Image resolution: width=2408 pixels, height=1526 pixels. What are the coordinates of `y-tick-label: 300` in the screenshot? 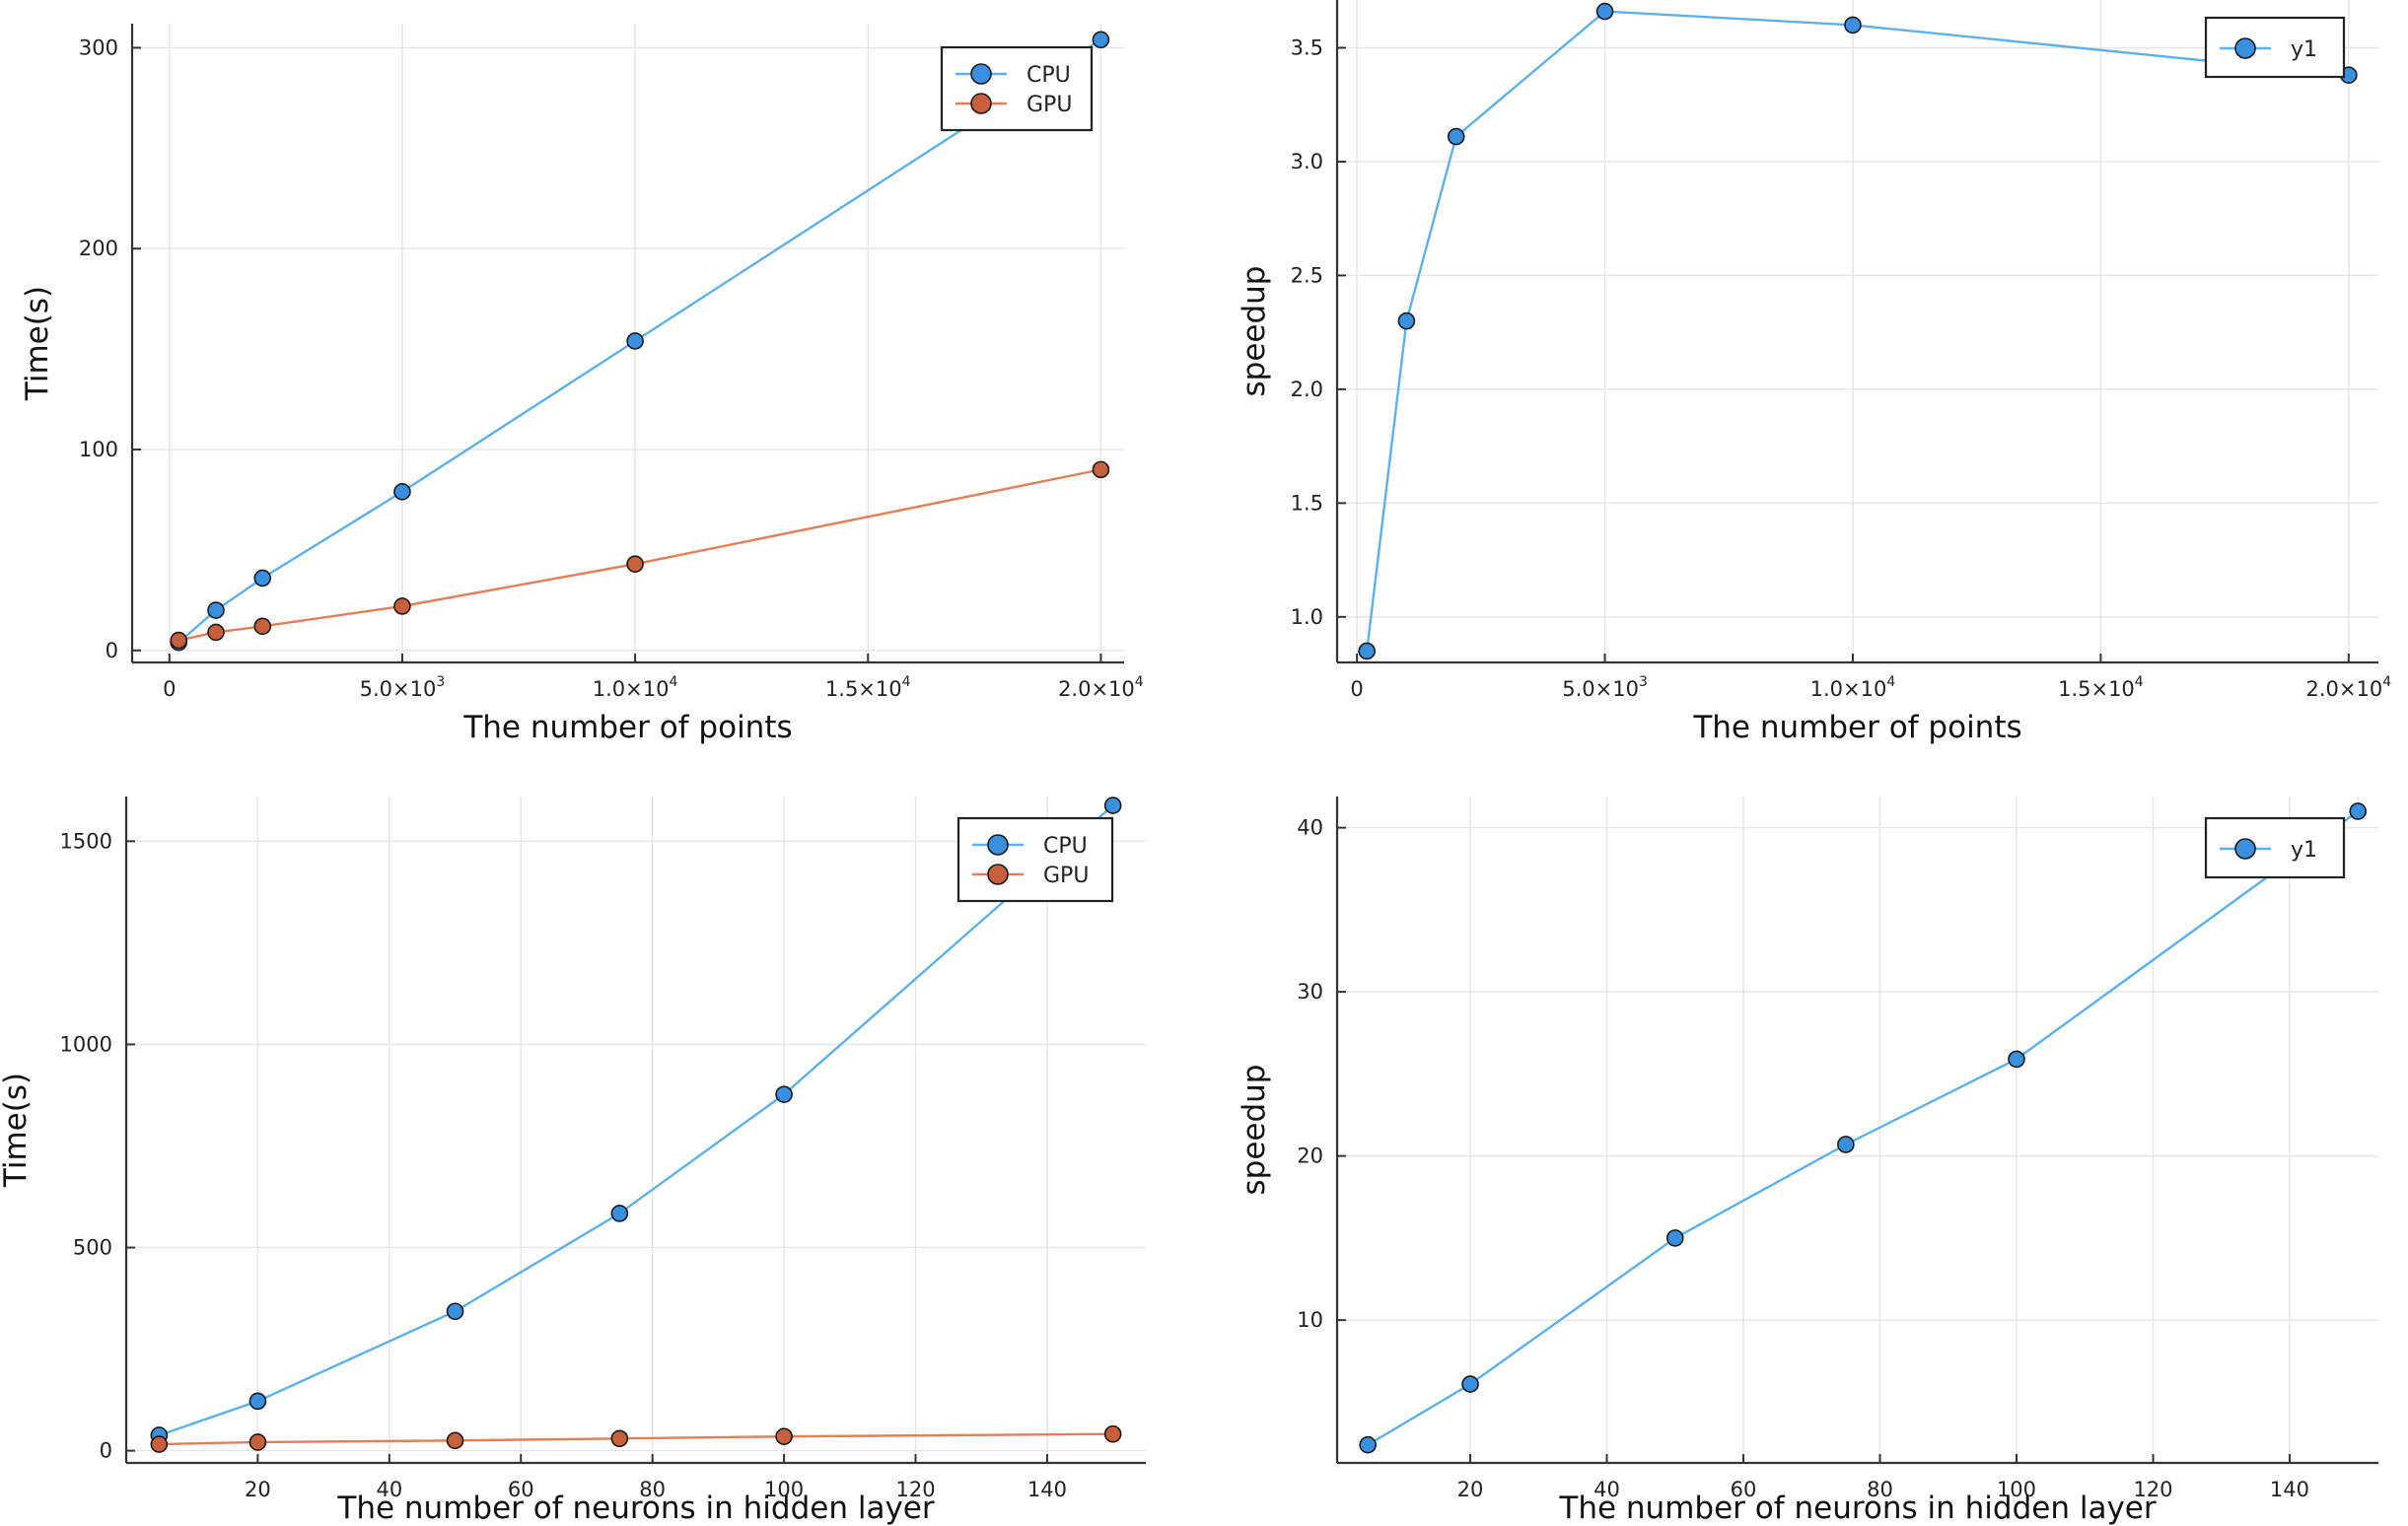 It's located at (98, 47).